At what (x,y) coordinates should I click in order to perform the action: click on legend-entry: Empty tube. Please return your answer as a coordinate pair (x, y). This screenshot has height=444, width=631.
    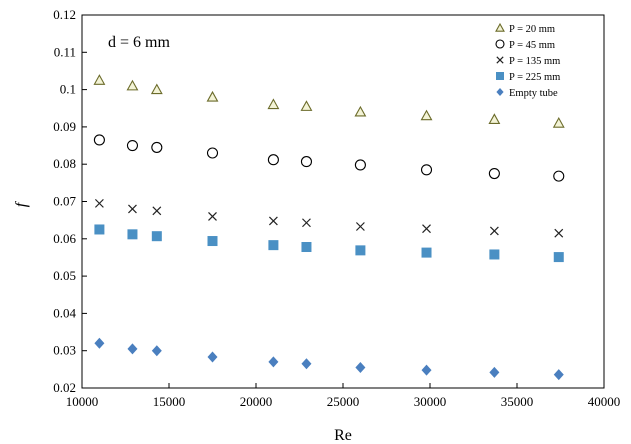
    Looking at the image, I should click on (527, 93).